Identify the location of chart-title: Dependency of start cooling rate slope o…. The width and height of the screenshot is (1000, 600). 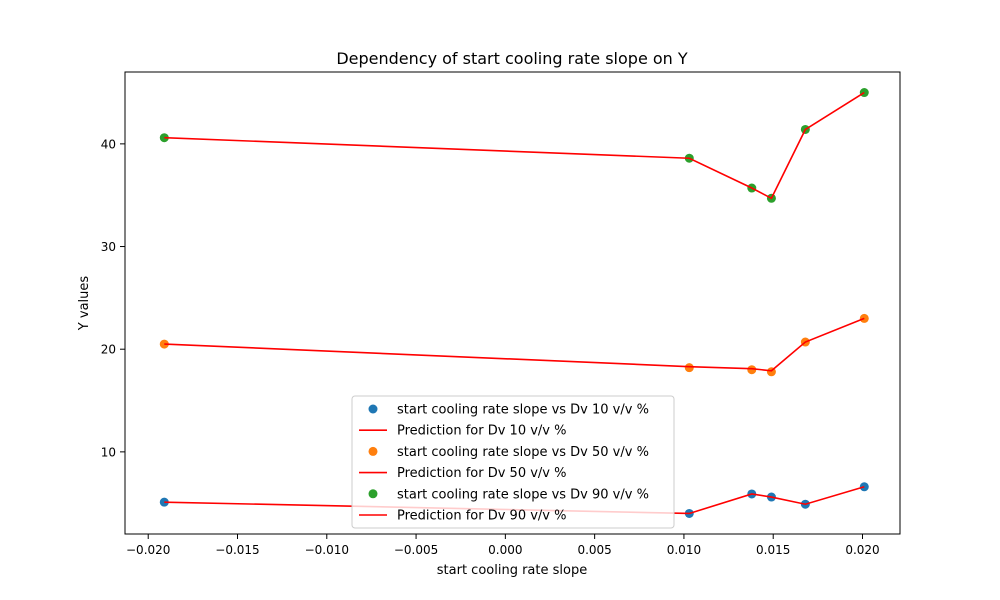
(512, 58).